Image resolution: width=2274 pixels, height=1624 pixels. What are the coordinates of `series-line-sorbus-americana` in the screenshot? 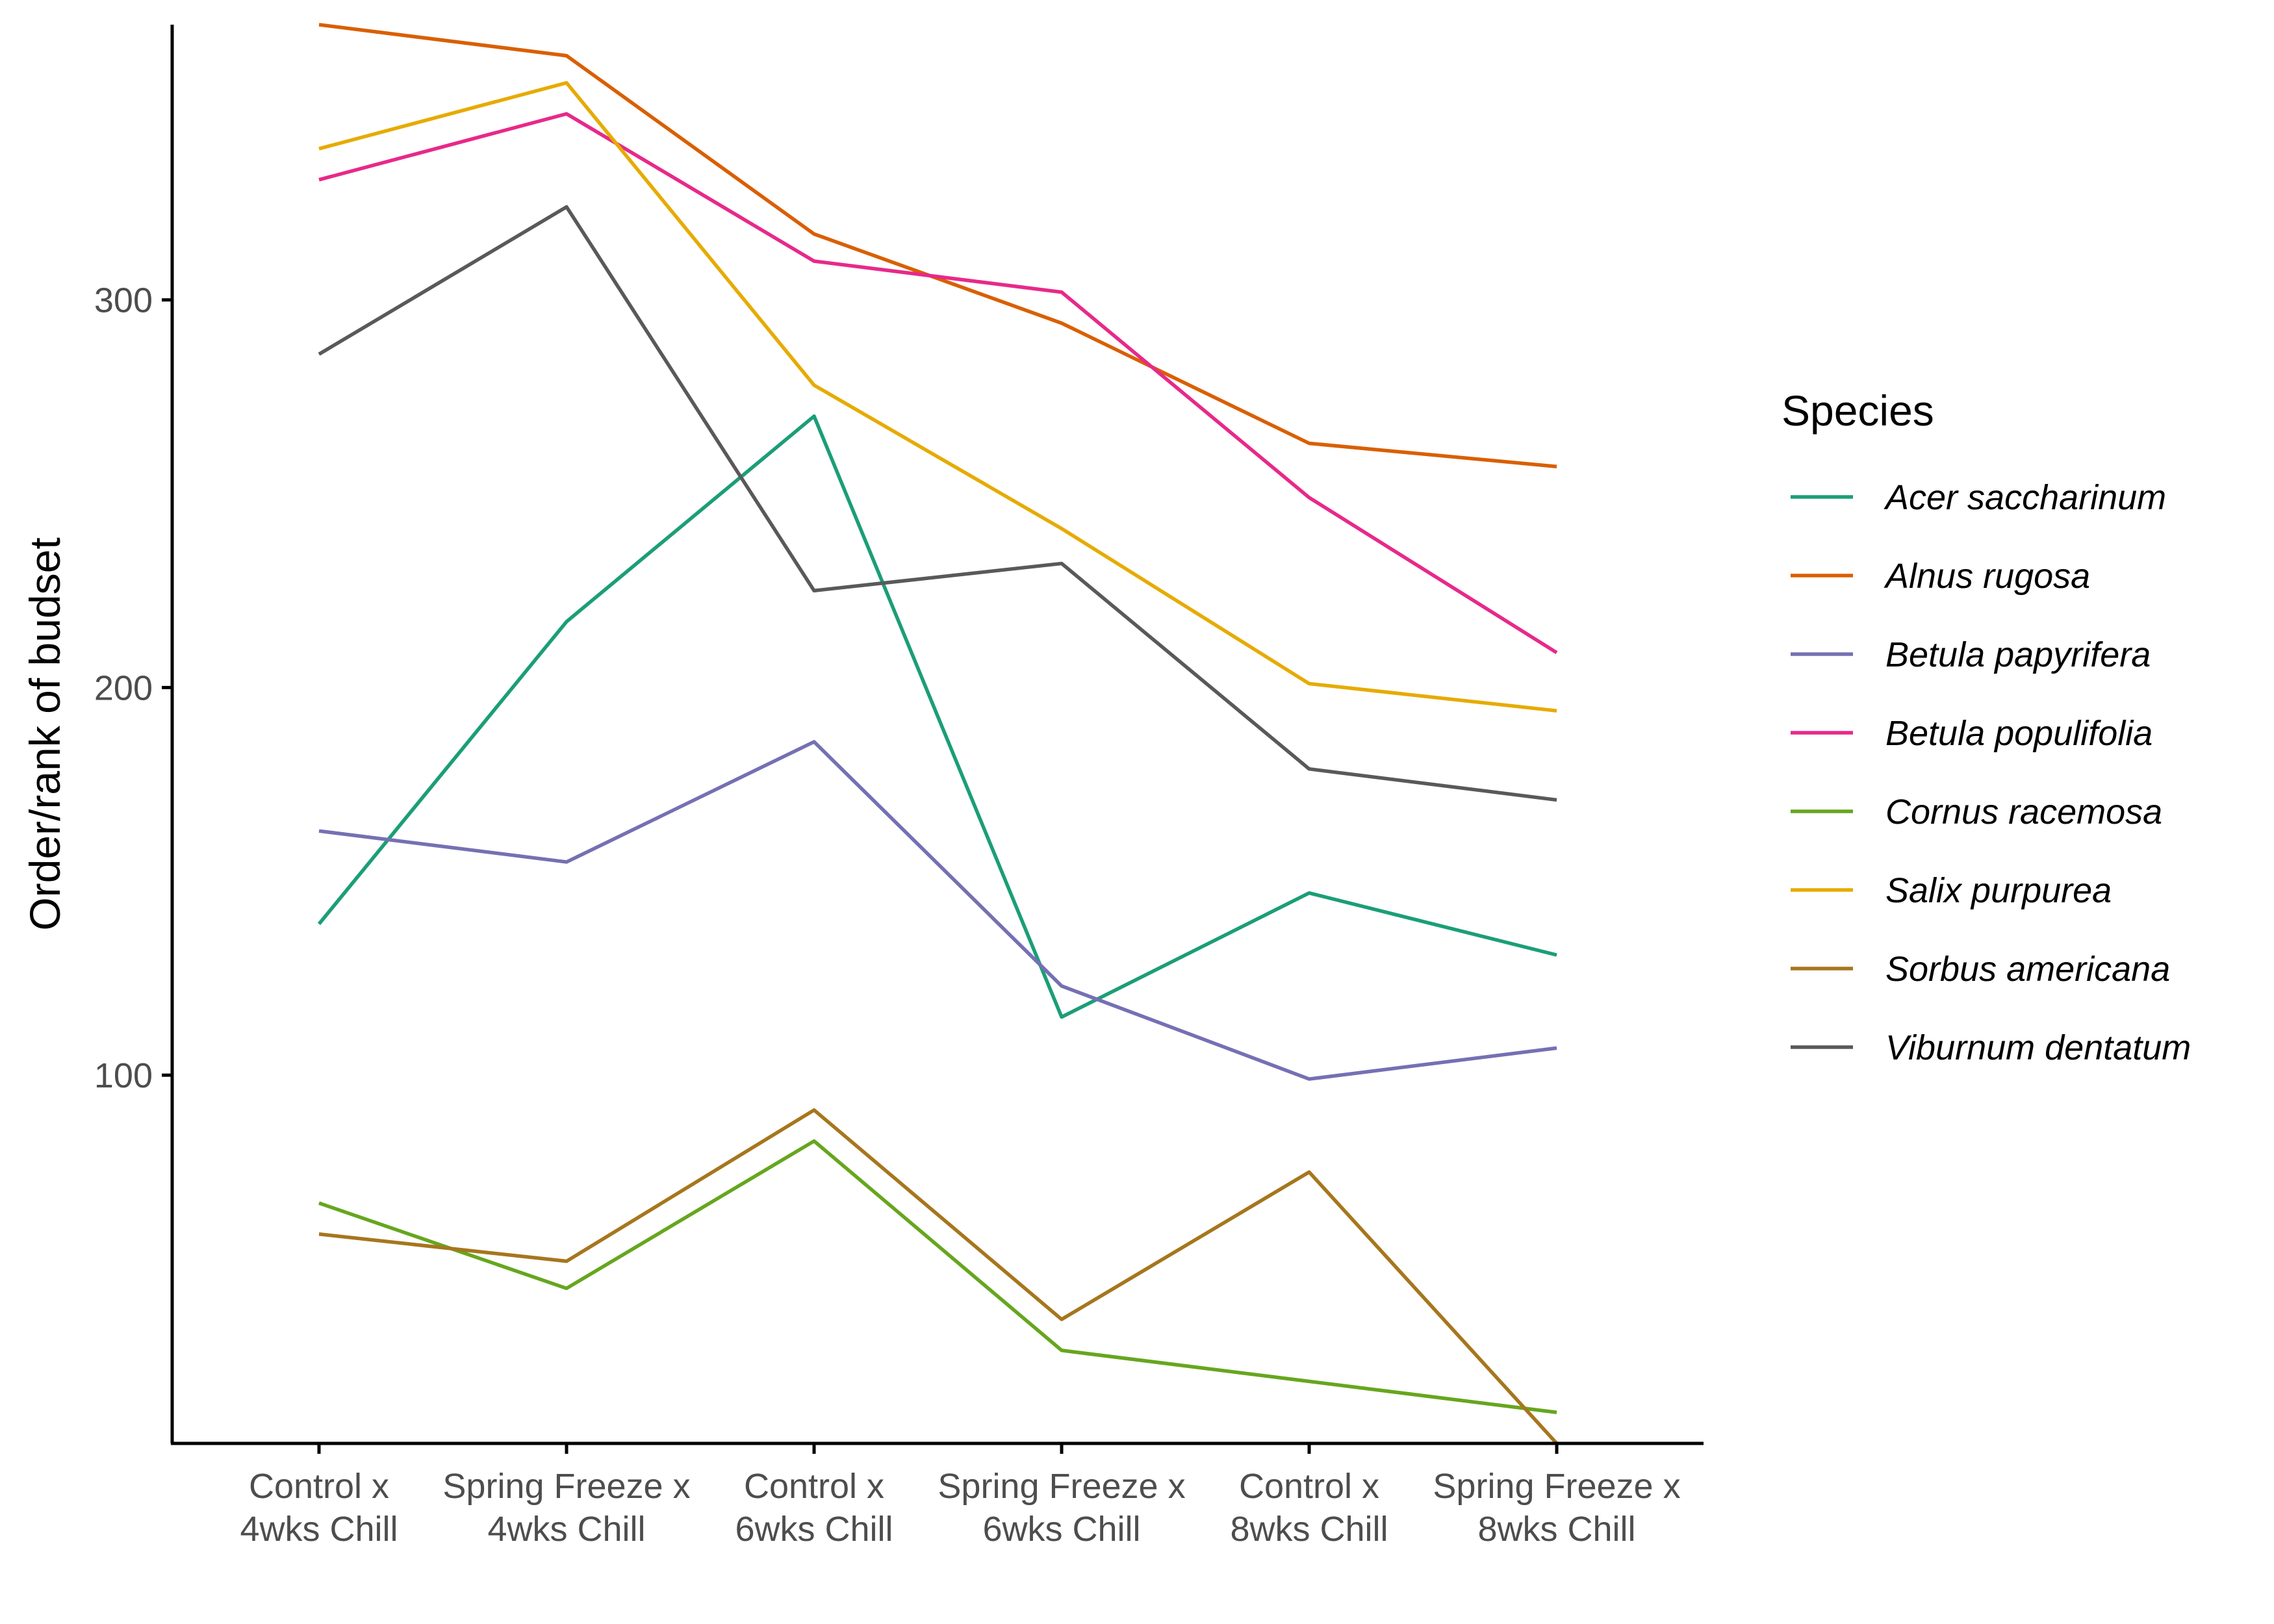 It's located at (938, 1276).